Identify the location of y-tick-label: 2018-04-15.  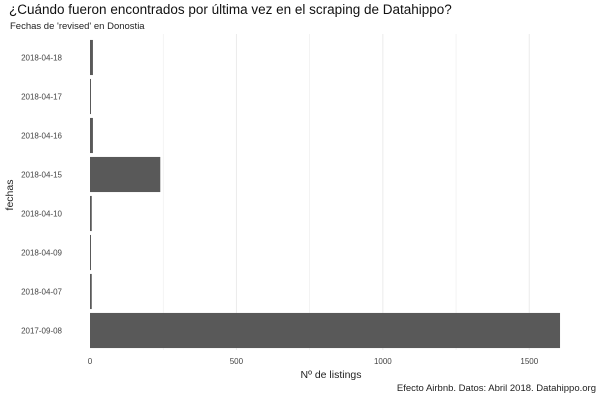
(41, 175).